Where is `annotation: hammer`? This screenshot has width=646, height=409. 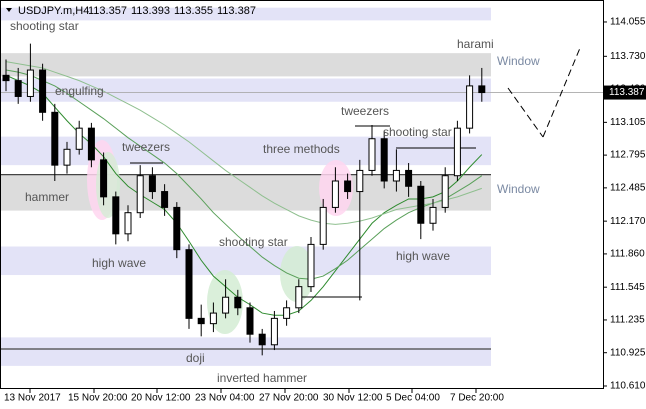
annotation: hammer is located at coordinates (47, 197).